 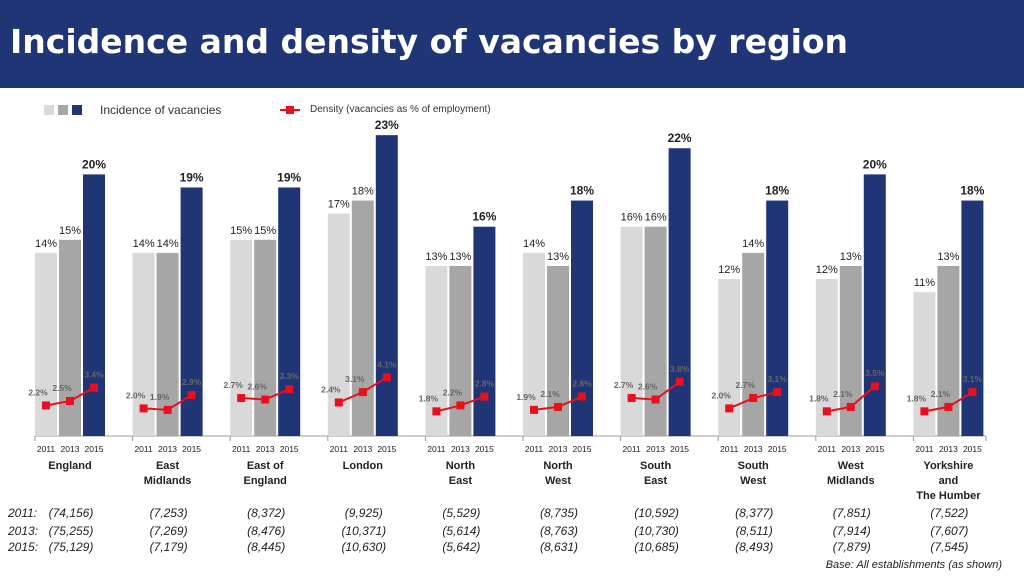 I want to click on density-value-label: 2.1%, so click(x=941, y=394).